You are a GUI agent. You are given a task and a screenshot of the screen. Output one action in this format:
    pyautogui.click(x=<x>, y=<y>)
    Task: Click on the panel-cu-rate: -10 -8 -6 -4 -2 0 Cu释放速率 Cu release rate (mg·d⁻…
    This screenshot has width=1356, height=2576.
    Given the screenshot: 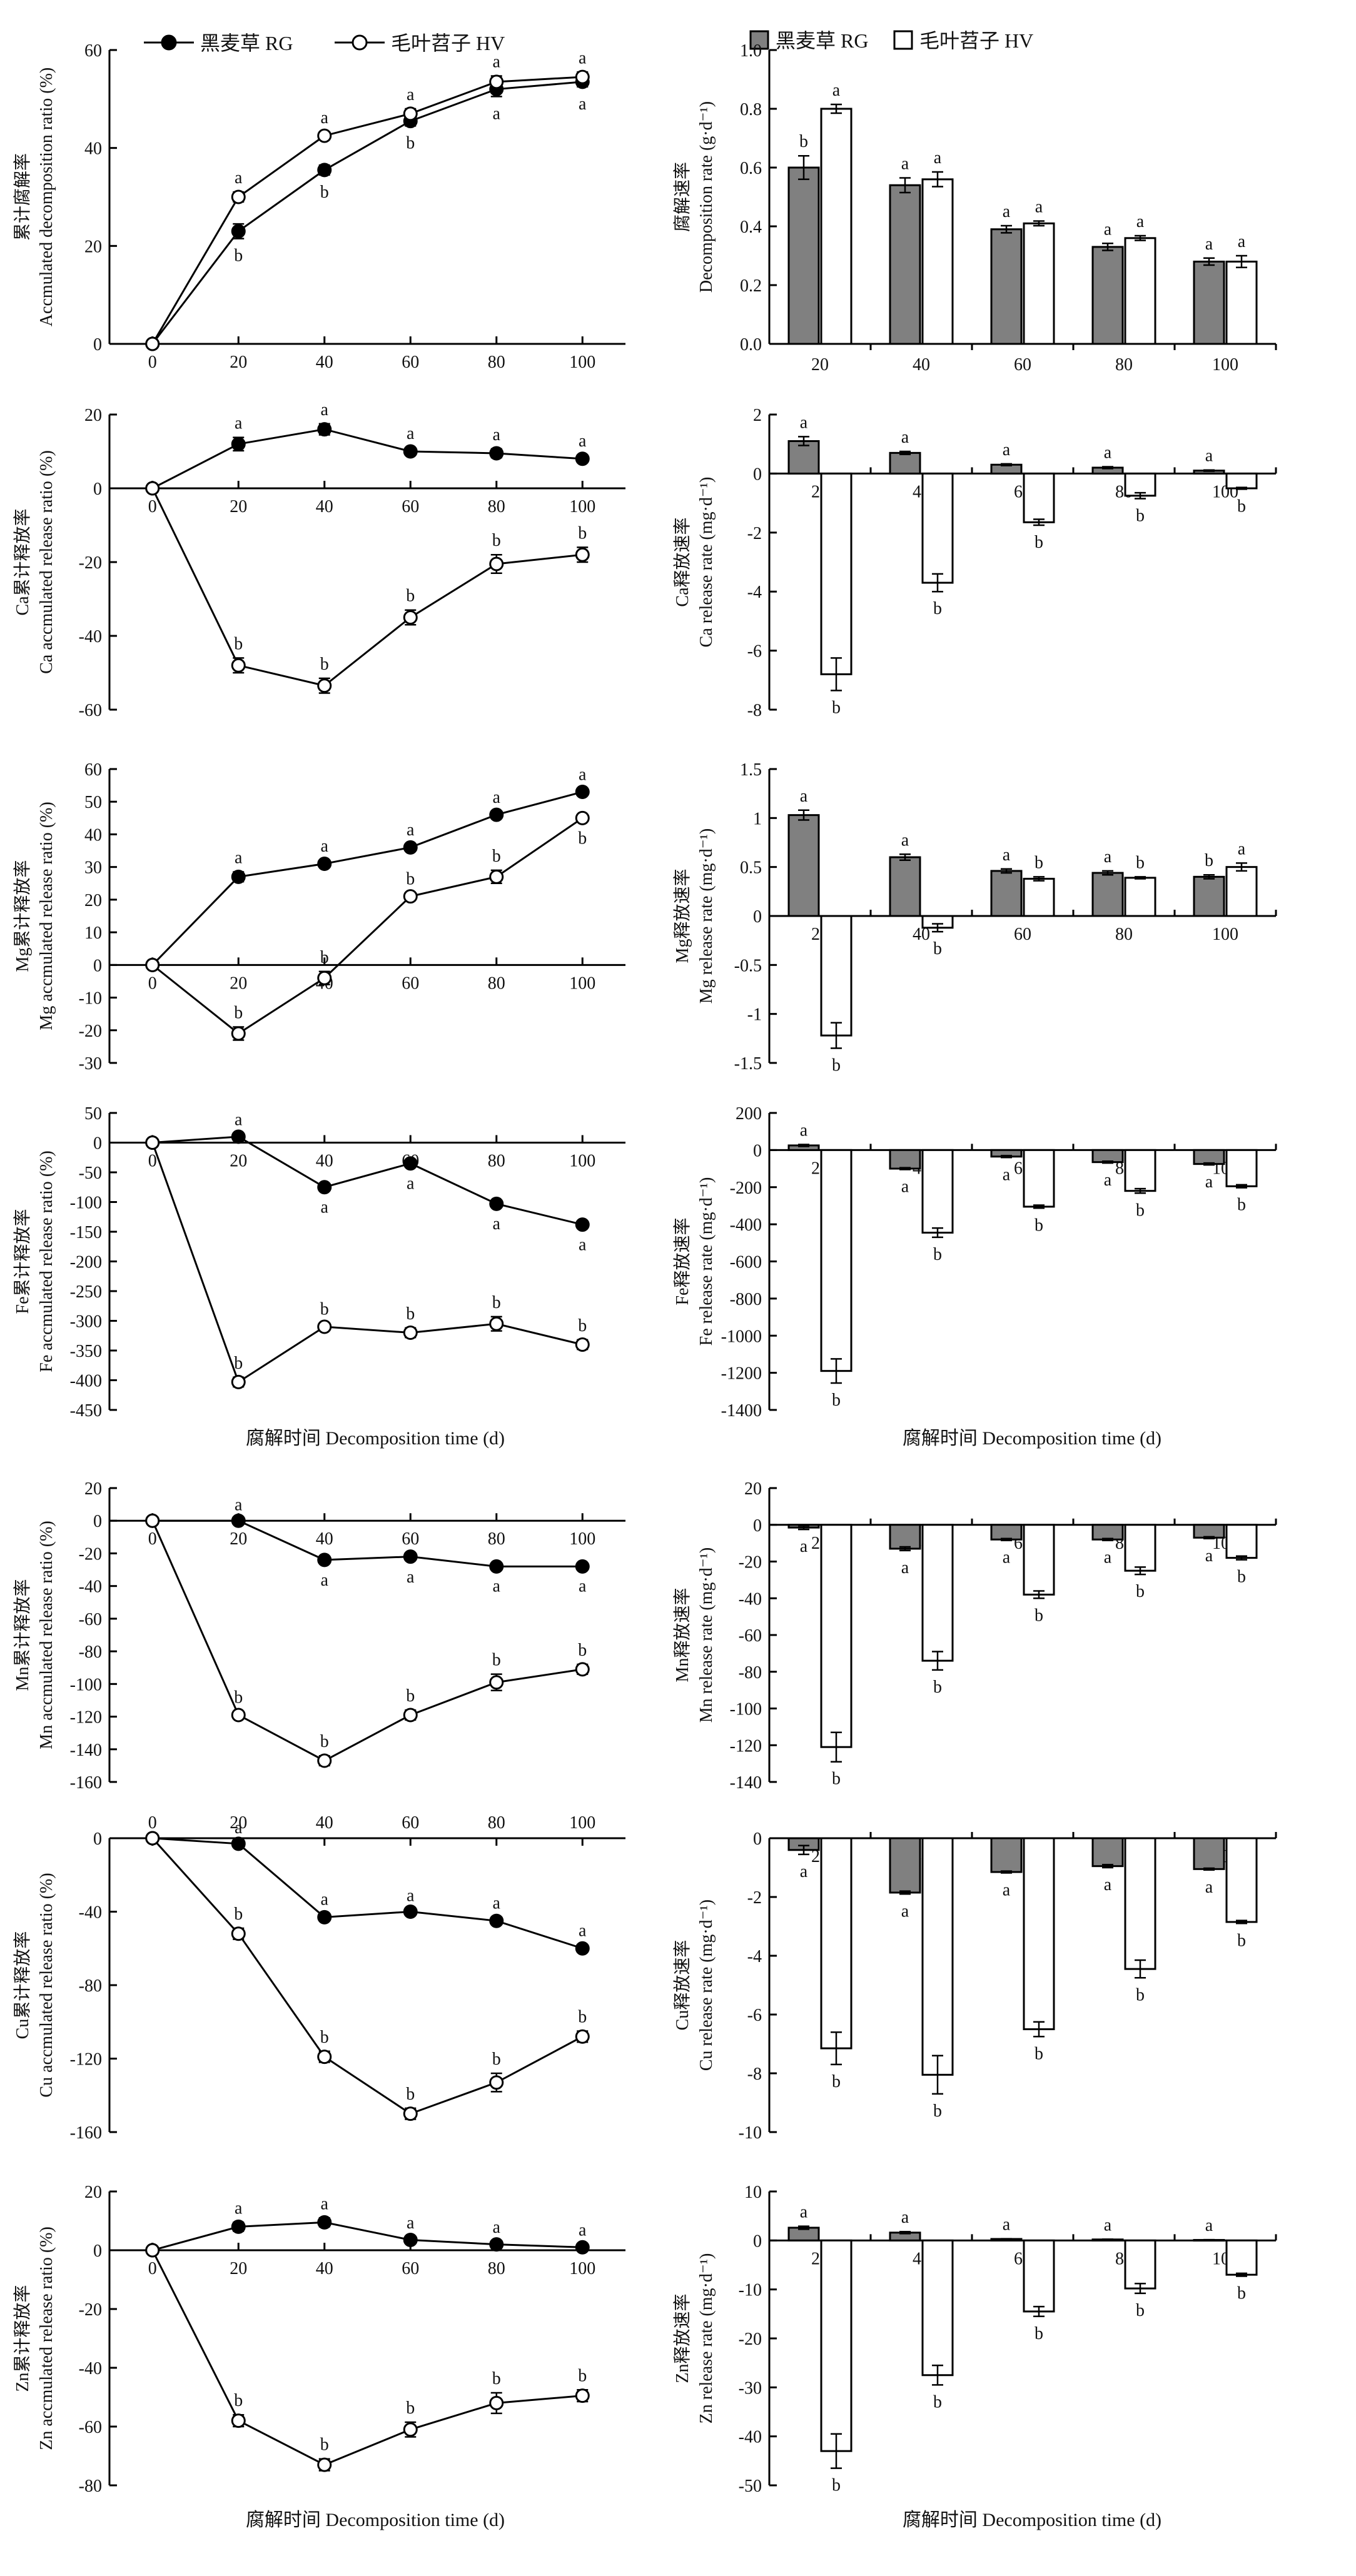 What is the action you would take?
    pyautogui.click(x=974, y=1986)
    